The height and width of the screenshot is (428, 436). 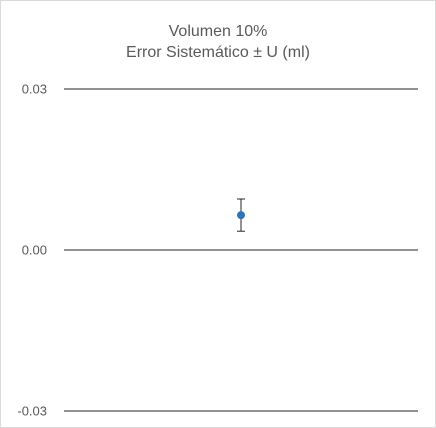 What do you see at coordinates (218, 52) in the screenshot?
I see `chart-title-line2: Error Sistemático ± U (ml)` at bounding box center [218, 52].